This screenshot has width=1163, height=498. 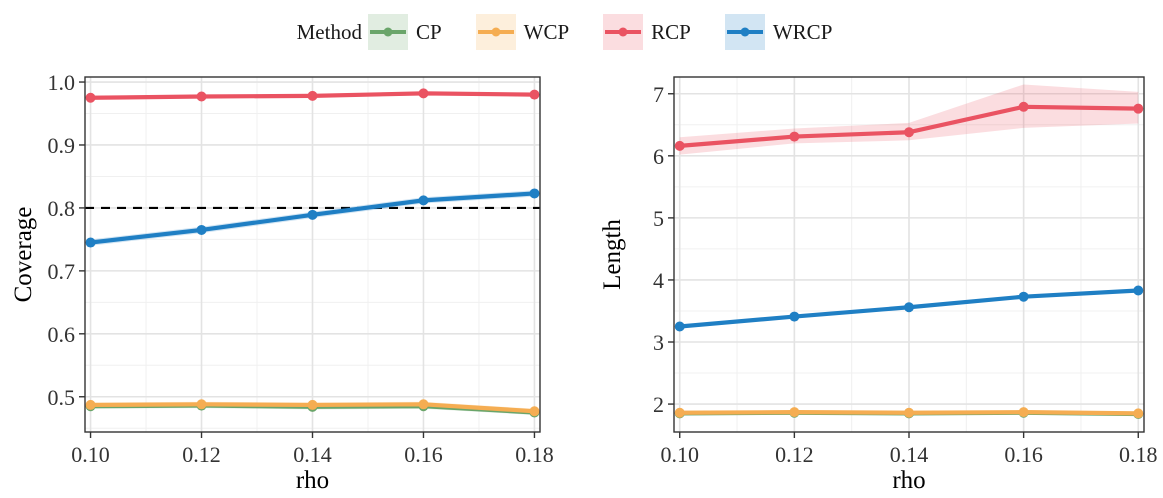 What do you see at coordinates (658, 94) in the screenshot?
I see `chart2-y-tick-label: 7` at bounding box center [658, 94].